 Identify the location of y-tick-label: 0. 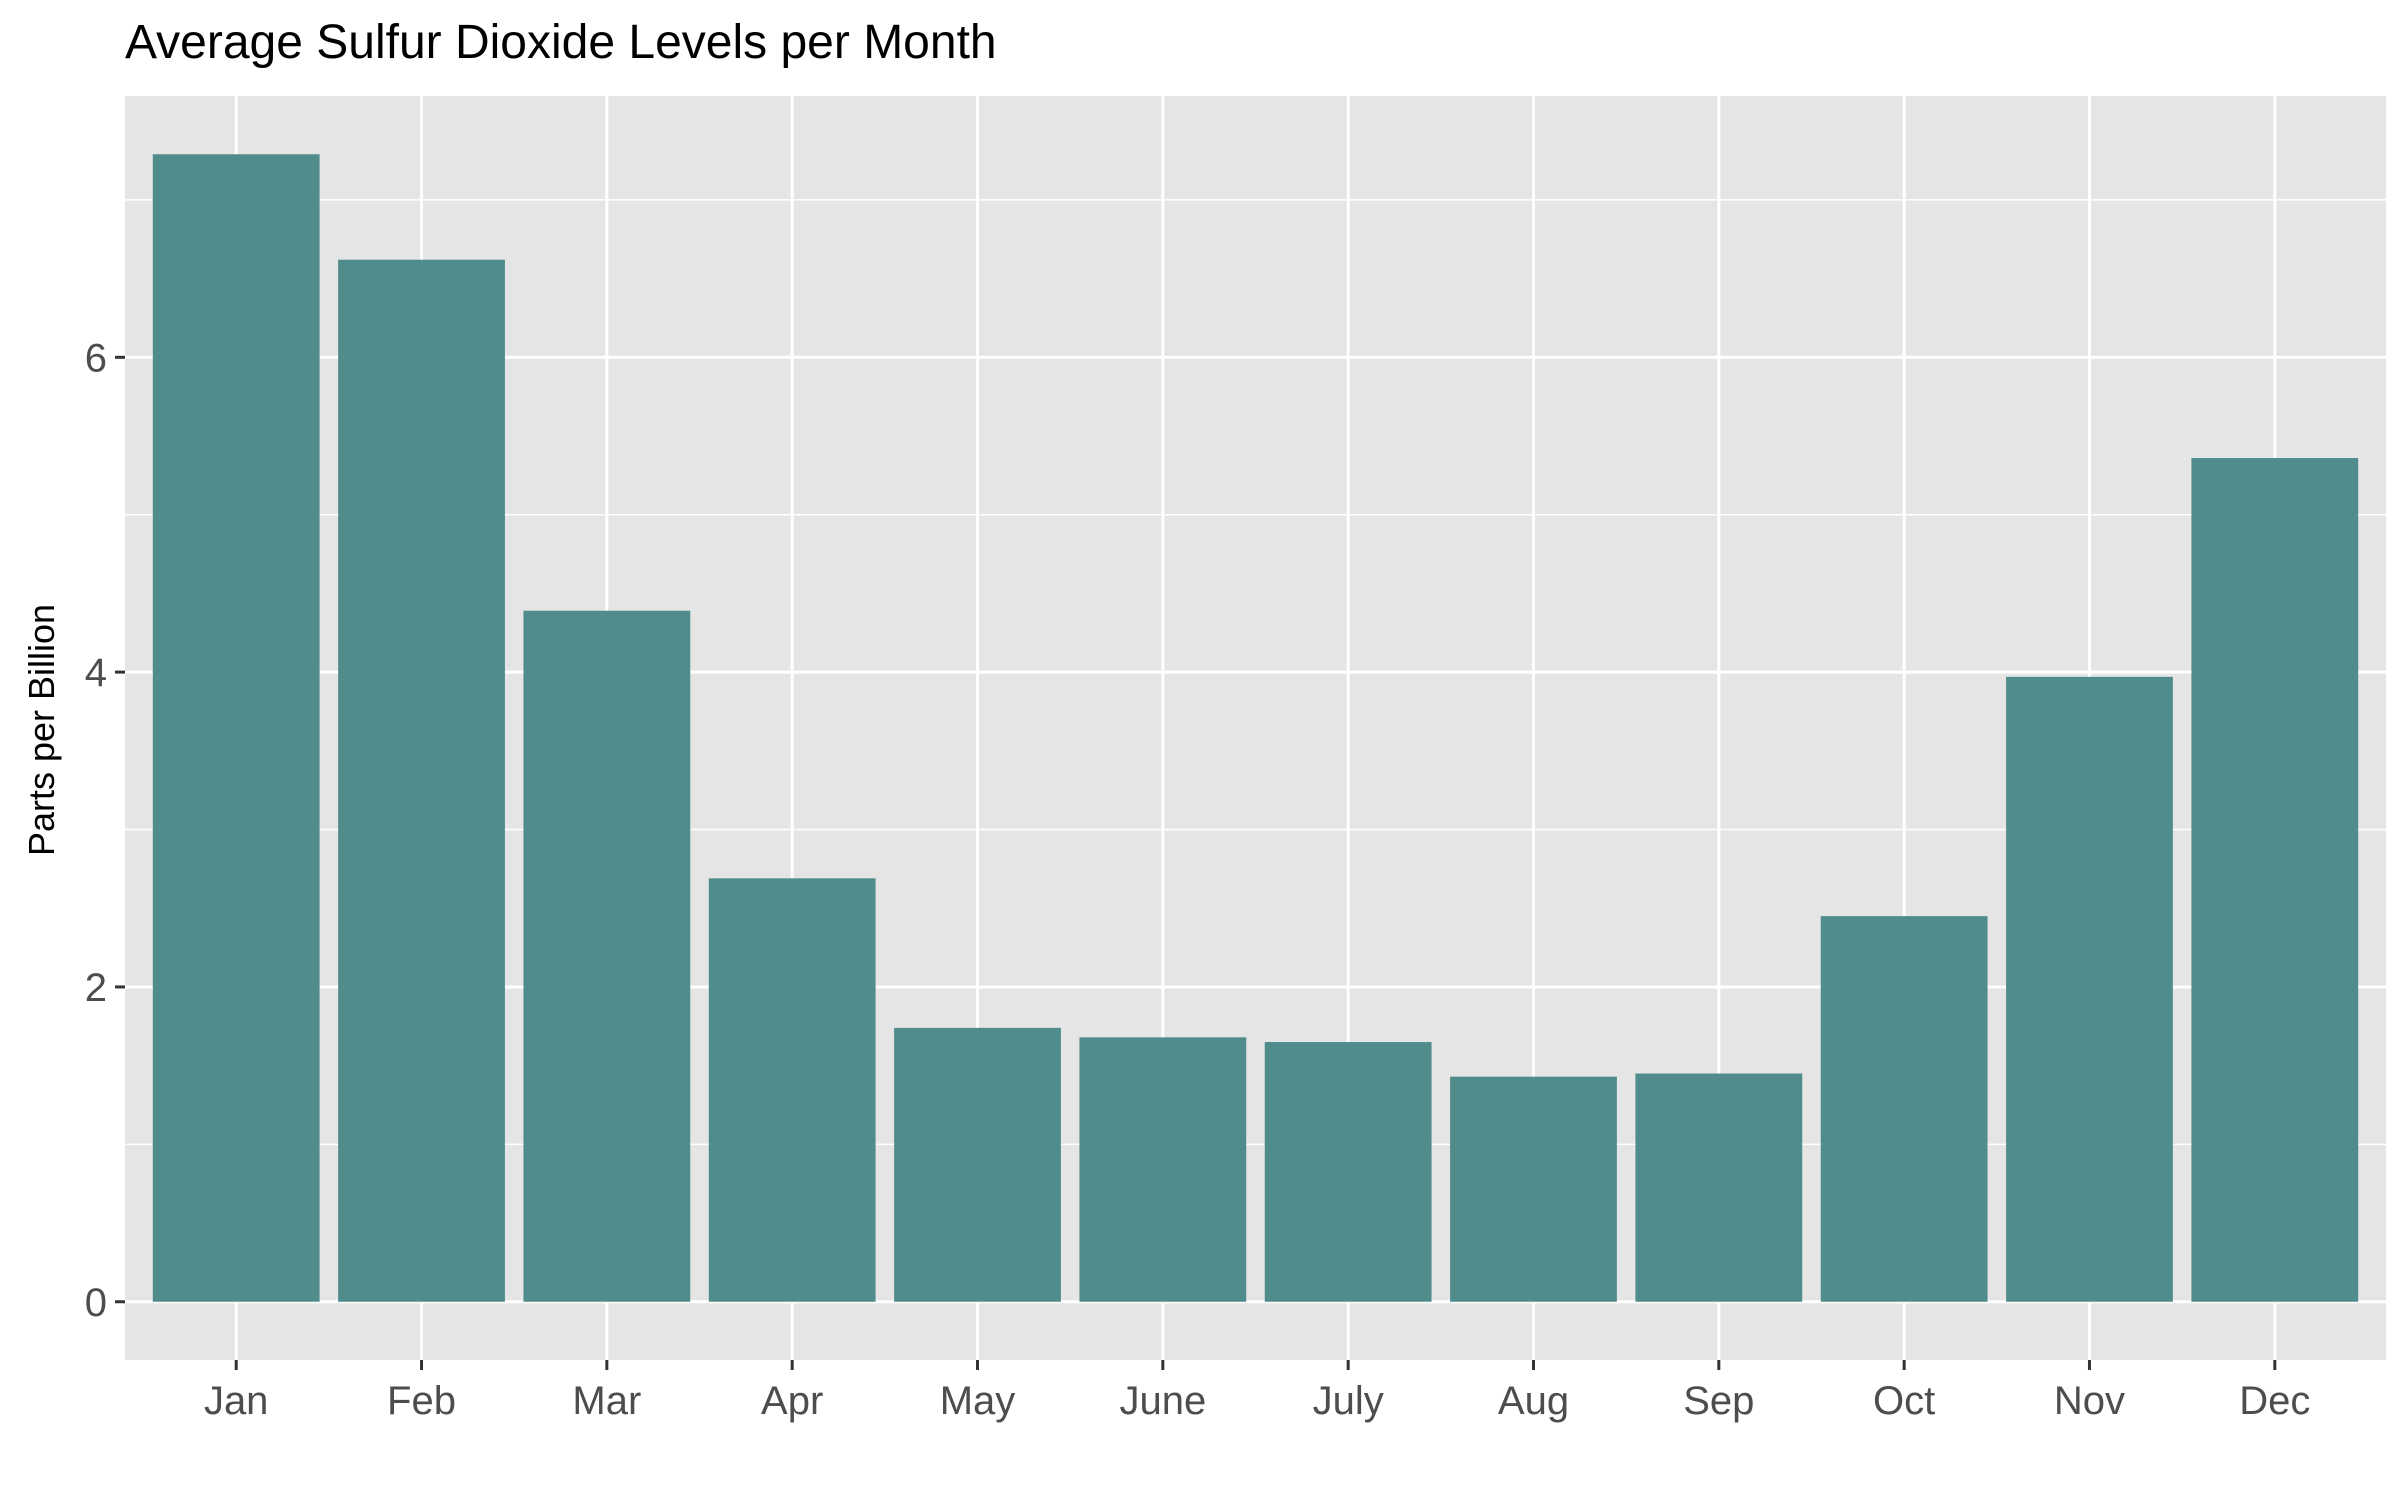
(96, 1303).